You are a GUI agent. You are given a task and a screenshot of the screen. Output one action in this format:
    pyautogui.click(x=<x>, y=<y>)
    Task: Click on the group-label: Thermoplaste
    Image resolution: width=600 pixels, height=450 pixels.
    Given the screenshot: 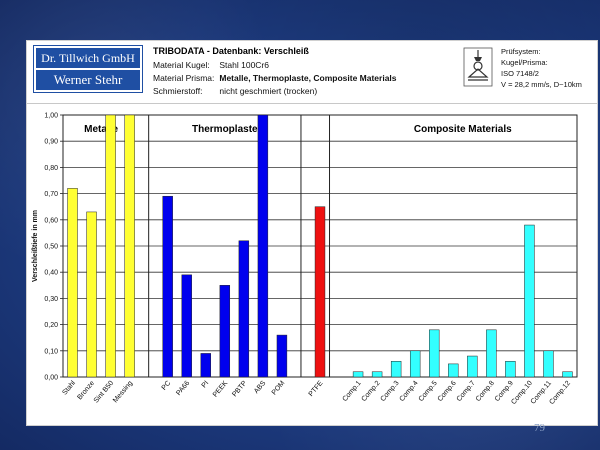 What is the action you would take?
    pyautogui.click(x=225, y=129)
    